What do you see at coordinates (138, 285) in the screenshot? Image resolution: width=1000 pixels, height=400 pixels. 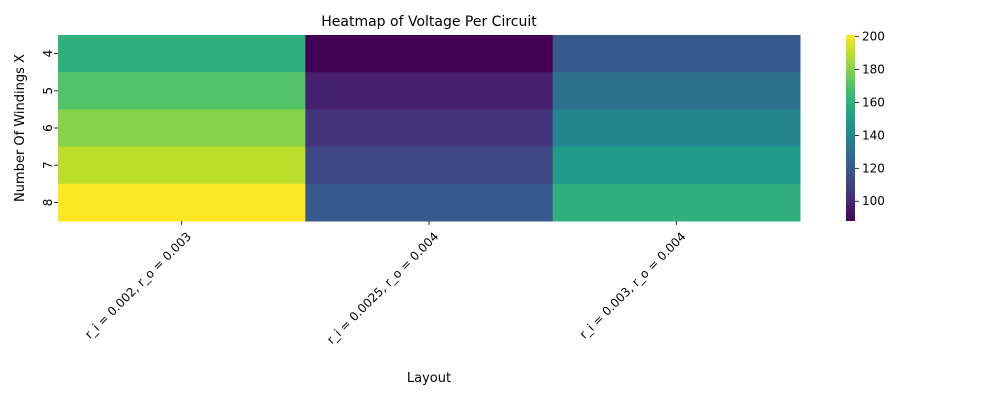 I see `x-tick-label: r_i = 0.002, r_o = 0.003` at bounding box center [138, 285].